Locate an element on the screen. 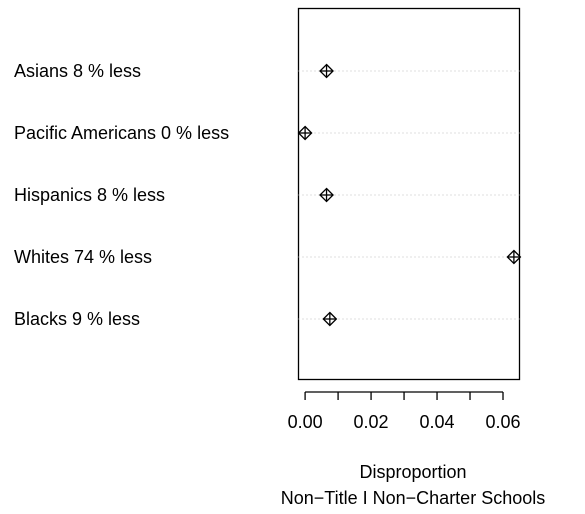 The height and width of the screenshot is (514, 585). x-tick-label: 0.04 is located at coordinates (437, 422).